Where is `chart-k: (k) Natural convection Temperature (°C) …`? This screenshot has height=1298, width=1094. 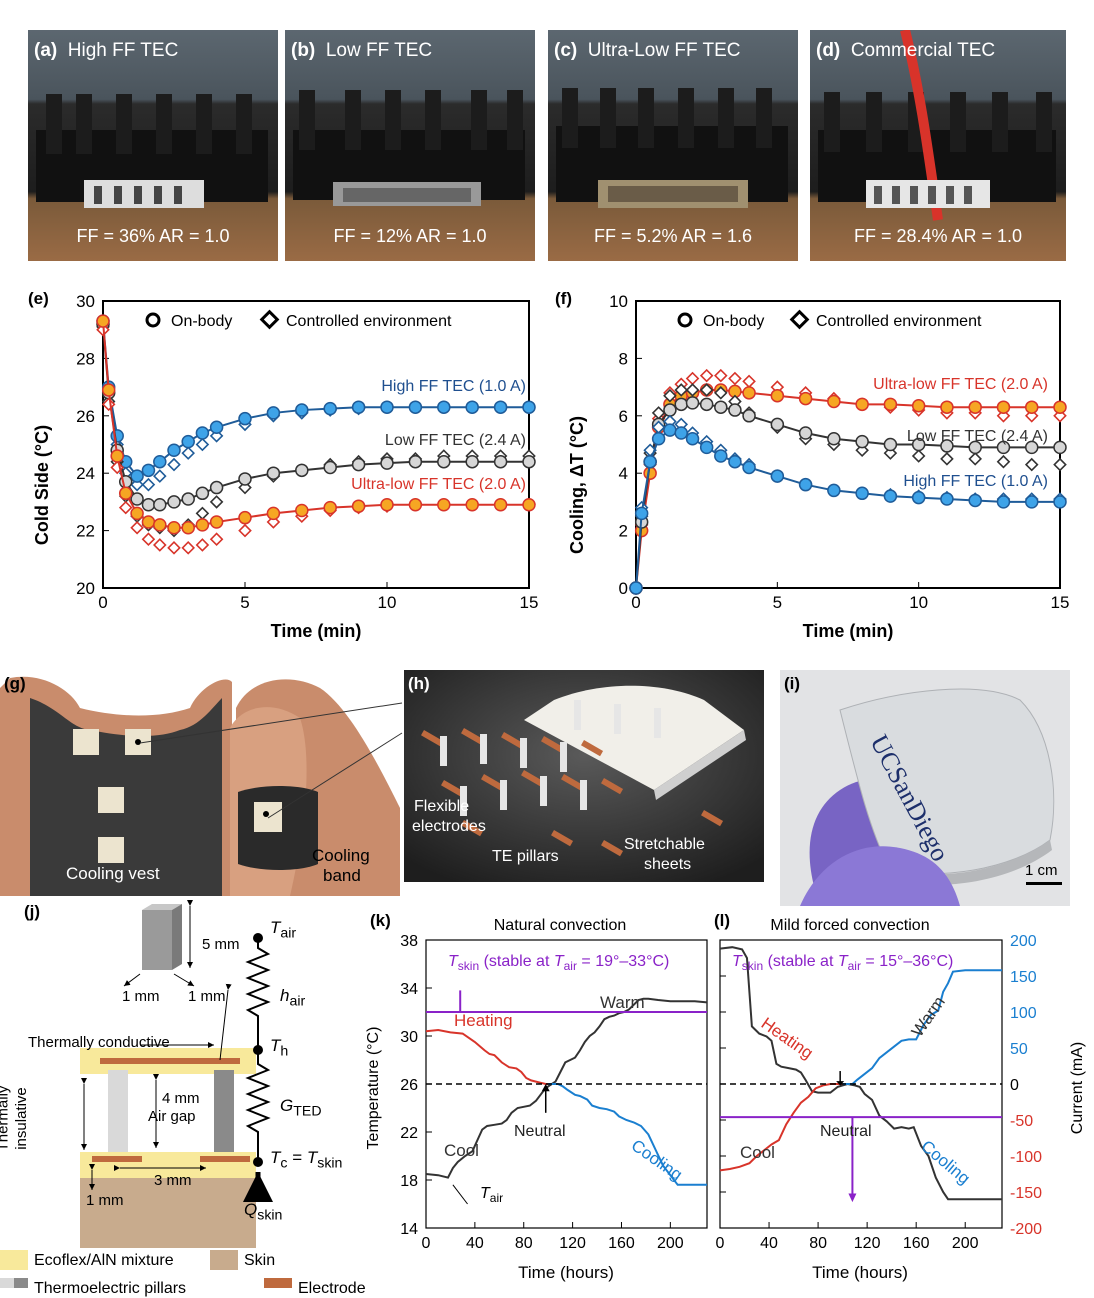 chart-k: (k) Natural convection Temperature (°C) … is located at coordinates (536, 1096).